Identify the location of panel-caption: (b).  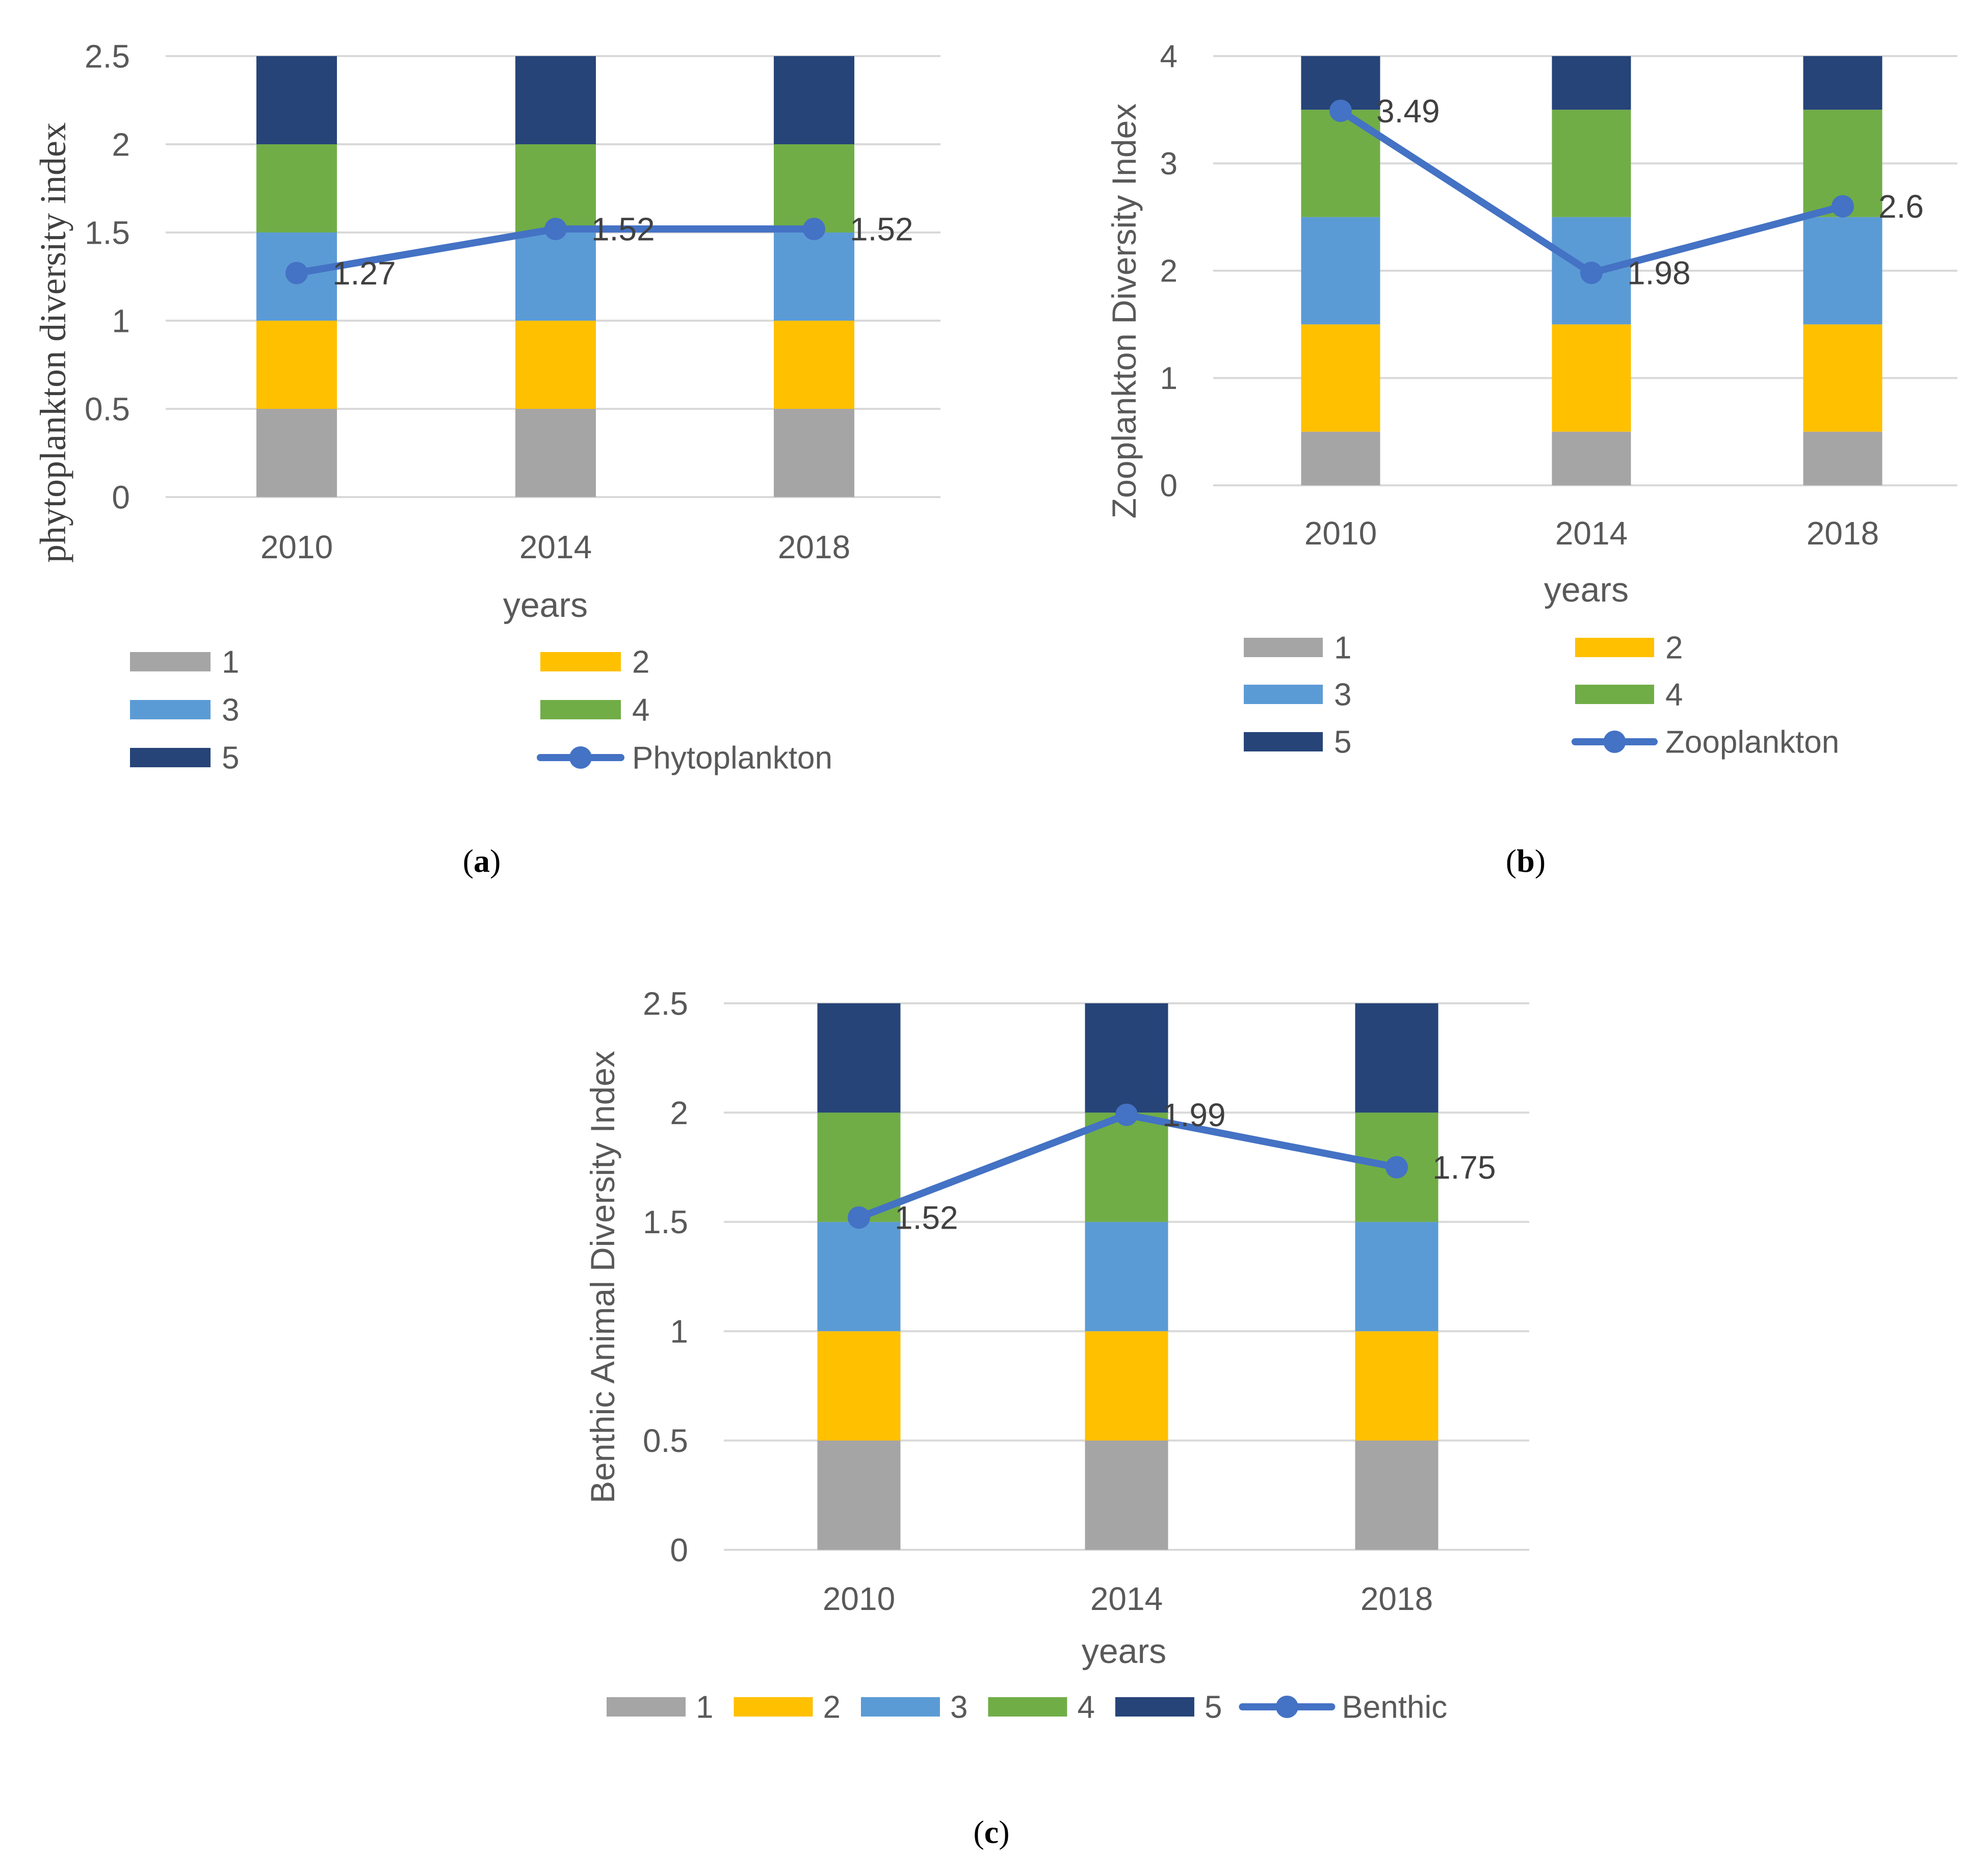
(1526, 861).